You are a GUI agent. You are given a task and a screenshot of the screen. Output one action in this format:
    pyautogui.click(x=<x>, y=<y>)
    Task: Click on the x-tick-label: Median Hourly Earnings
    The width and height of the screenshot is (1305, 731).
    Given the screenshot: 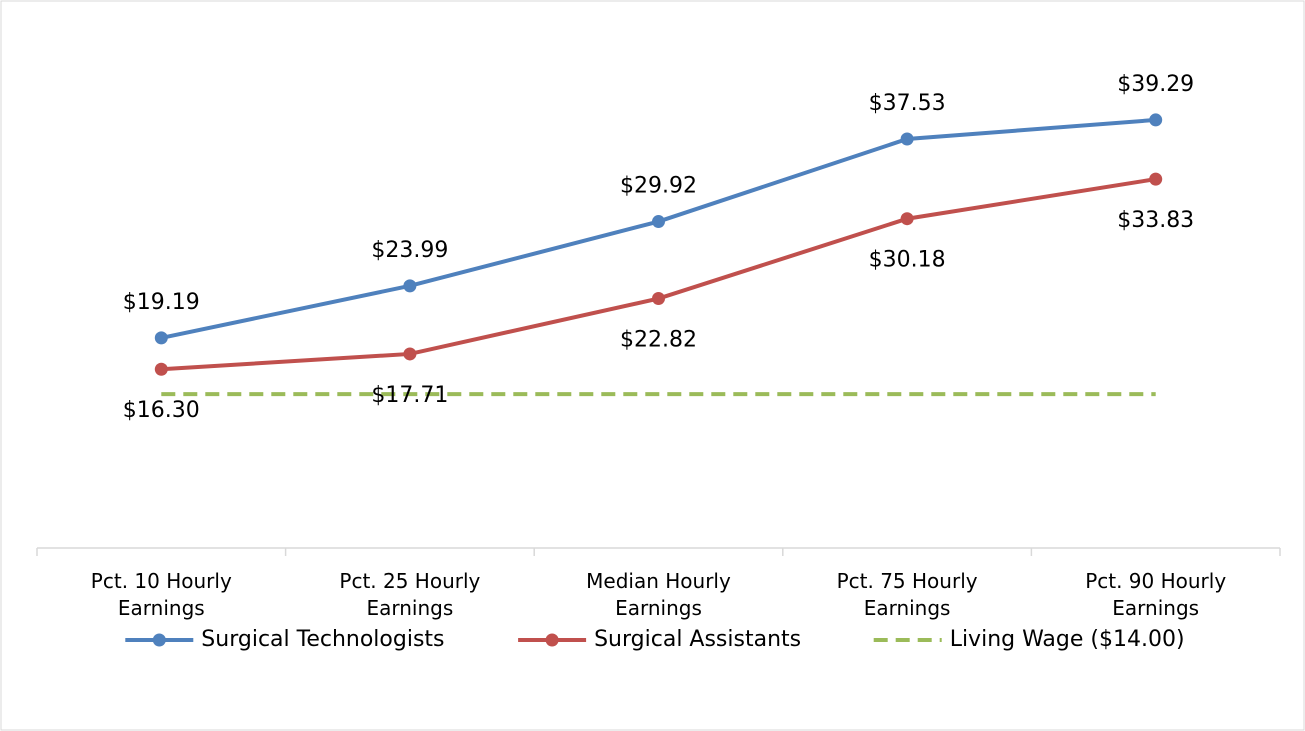 What is the action you would take?
    pyautogui.click(x=658, y=594)
    